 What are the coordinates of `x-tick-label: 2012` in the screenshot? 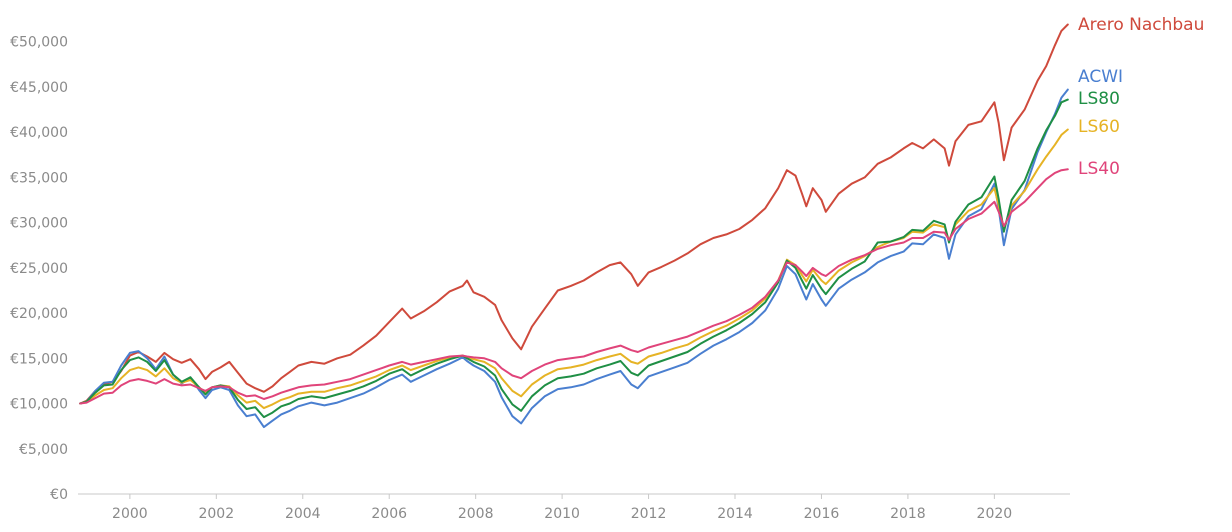 It's located at (649, 514).